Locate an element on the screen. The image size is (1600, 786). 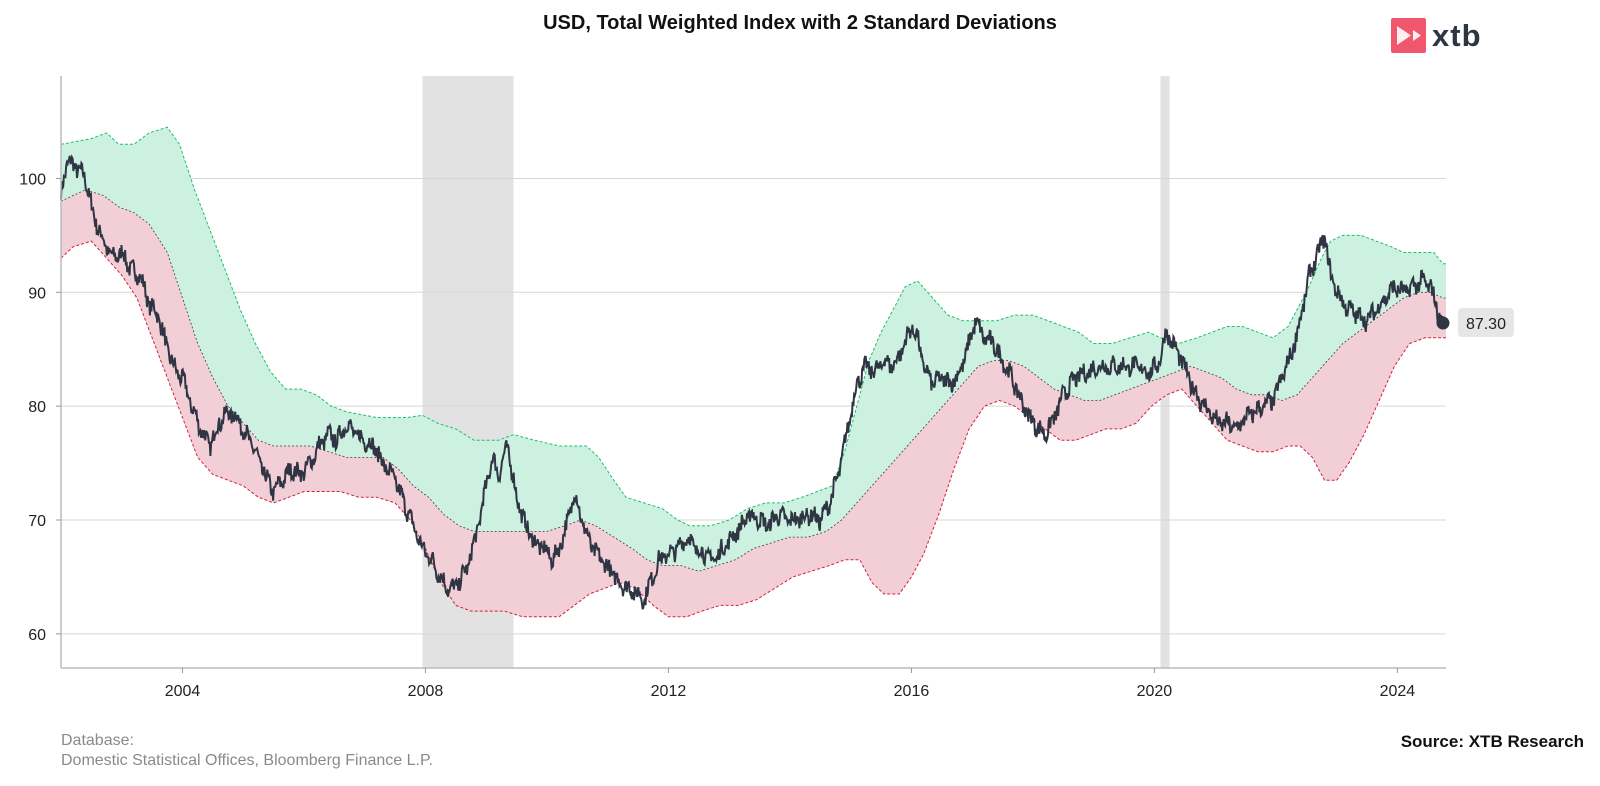
last-value-point is located at coordinates (1443, 323).